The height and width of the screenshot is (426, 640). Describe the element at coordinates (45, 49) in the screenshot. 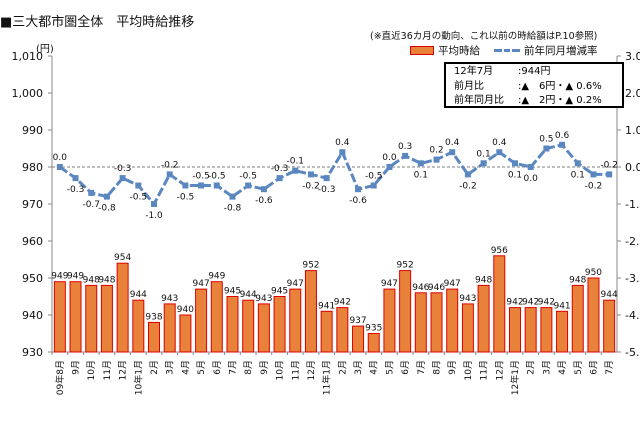

I see `y-axis-unit: (円)` at that location.